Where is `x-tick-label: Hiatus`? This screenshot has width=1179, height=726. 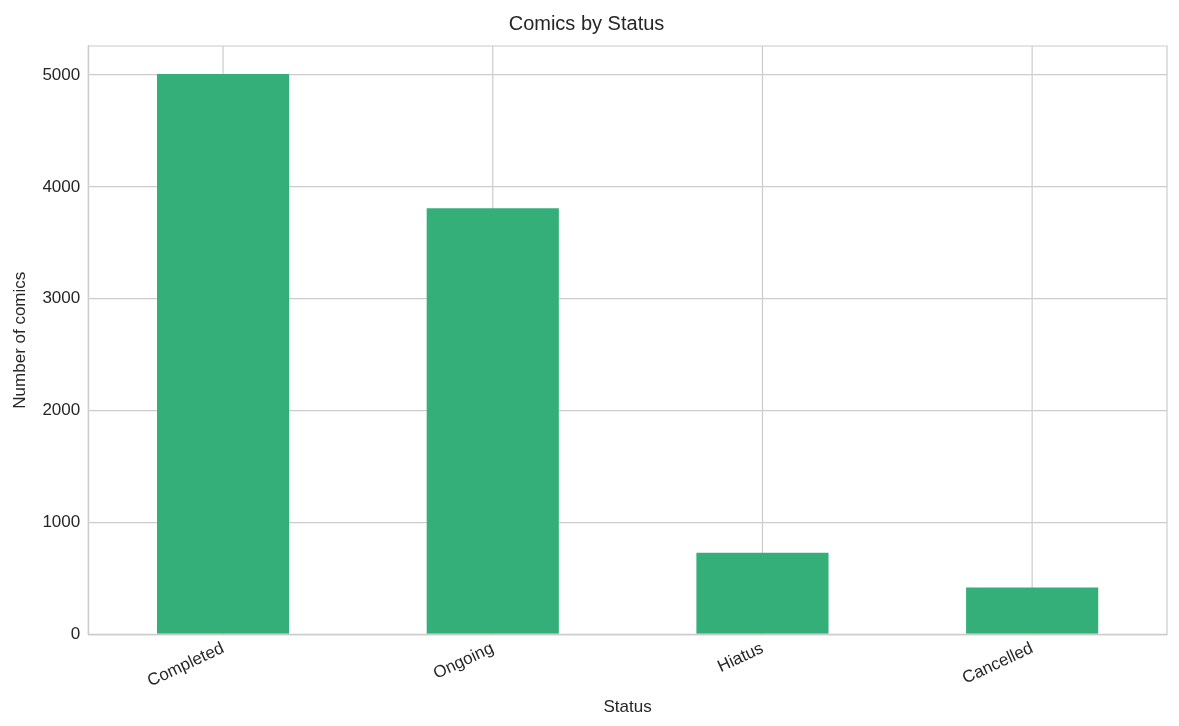
x-tick-label: Hiatus is located at coordinates (740, 657).